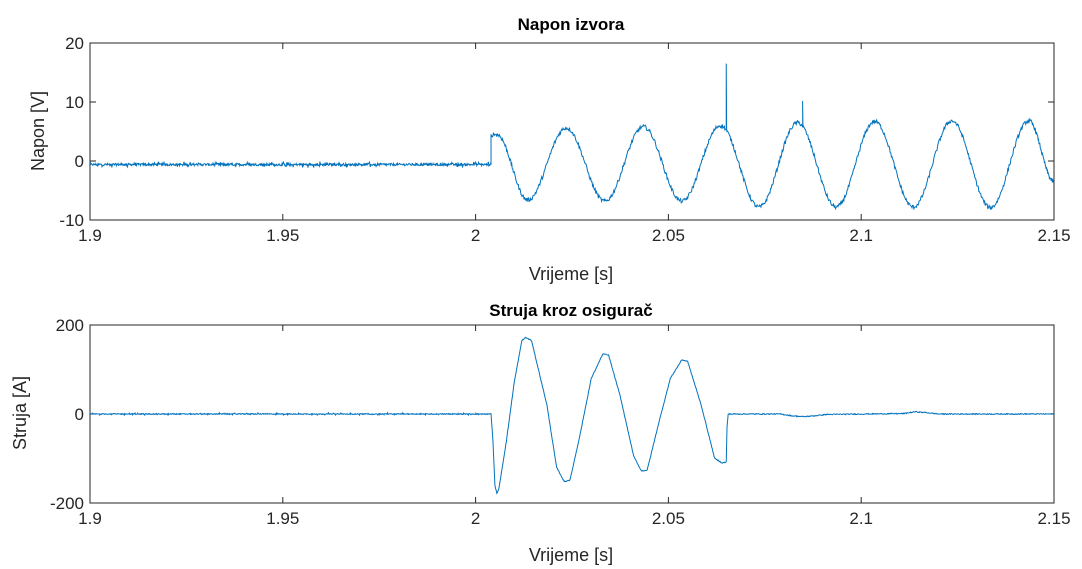 The width and height of the screenshot is (1082, 569). Describe the element at coordinates (67, 503) in the screenshot. I see `y-tick-label: -200` at that location.